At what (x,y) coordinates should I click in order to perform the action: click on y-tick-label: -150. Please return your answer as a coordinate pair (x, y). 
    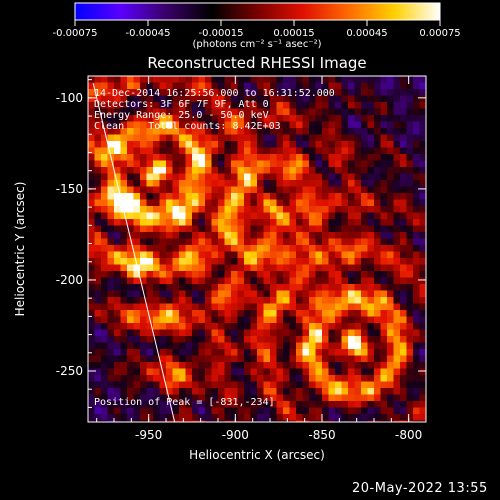
    Looking at the image, I should click on (69, 189).